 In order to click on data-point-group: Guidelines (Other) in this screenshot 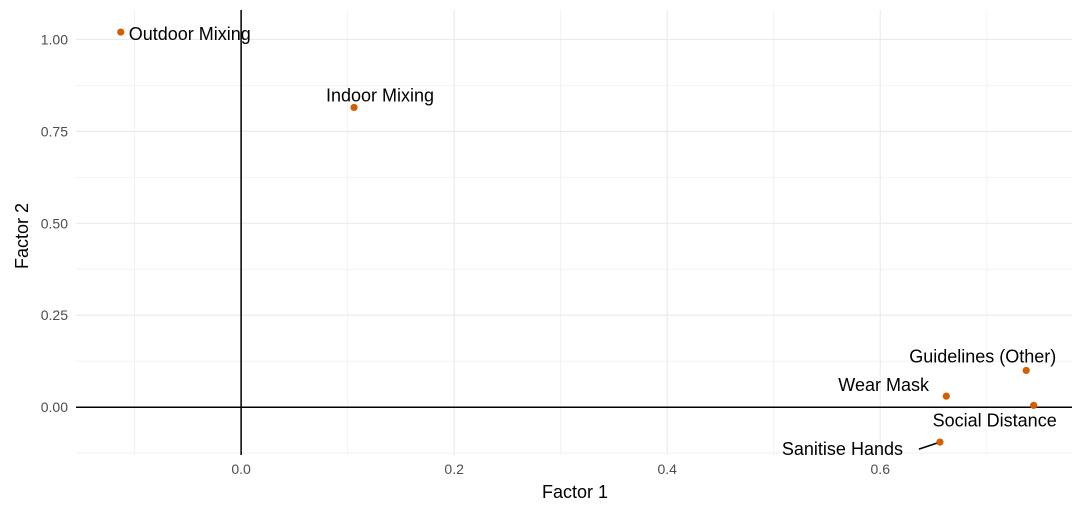, I will do `click(982, 360)`.